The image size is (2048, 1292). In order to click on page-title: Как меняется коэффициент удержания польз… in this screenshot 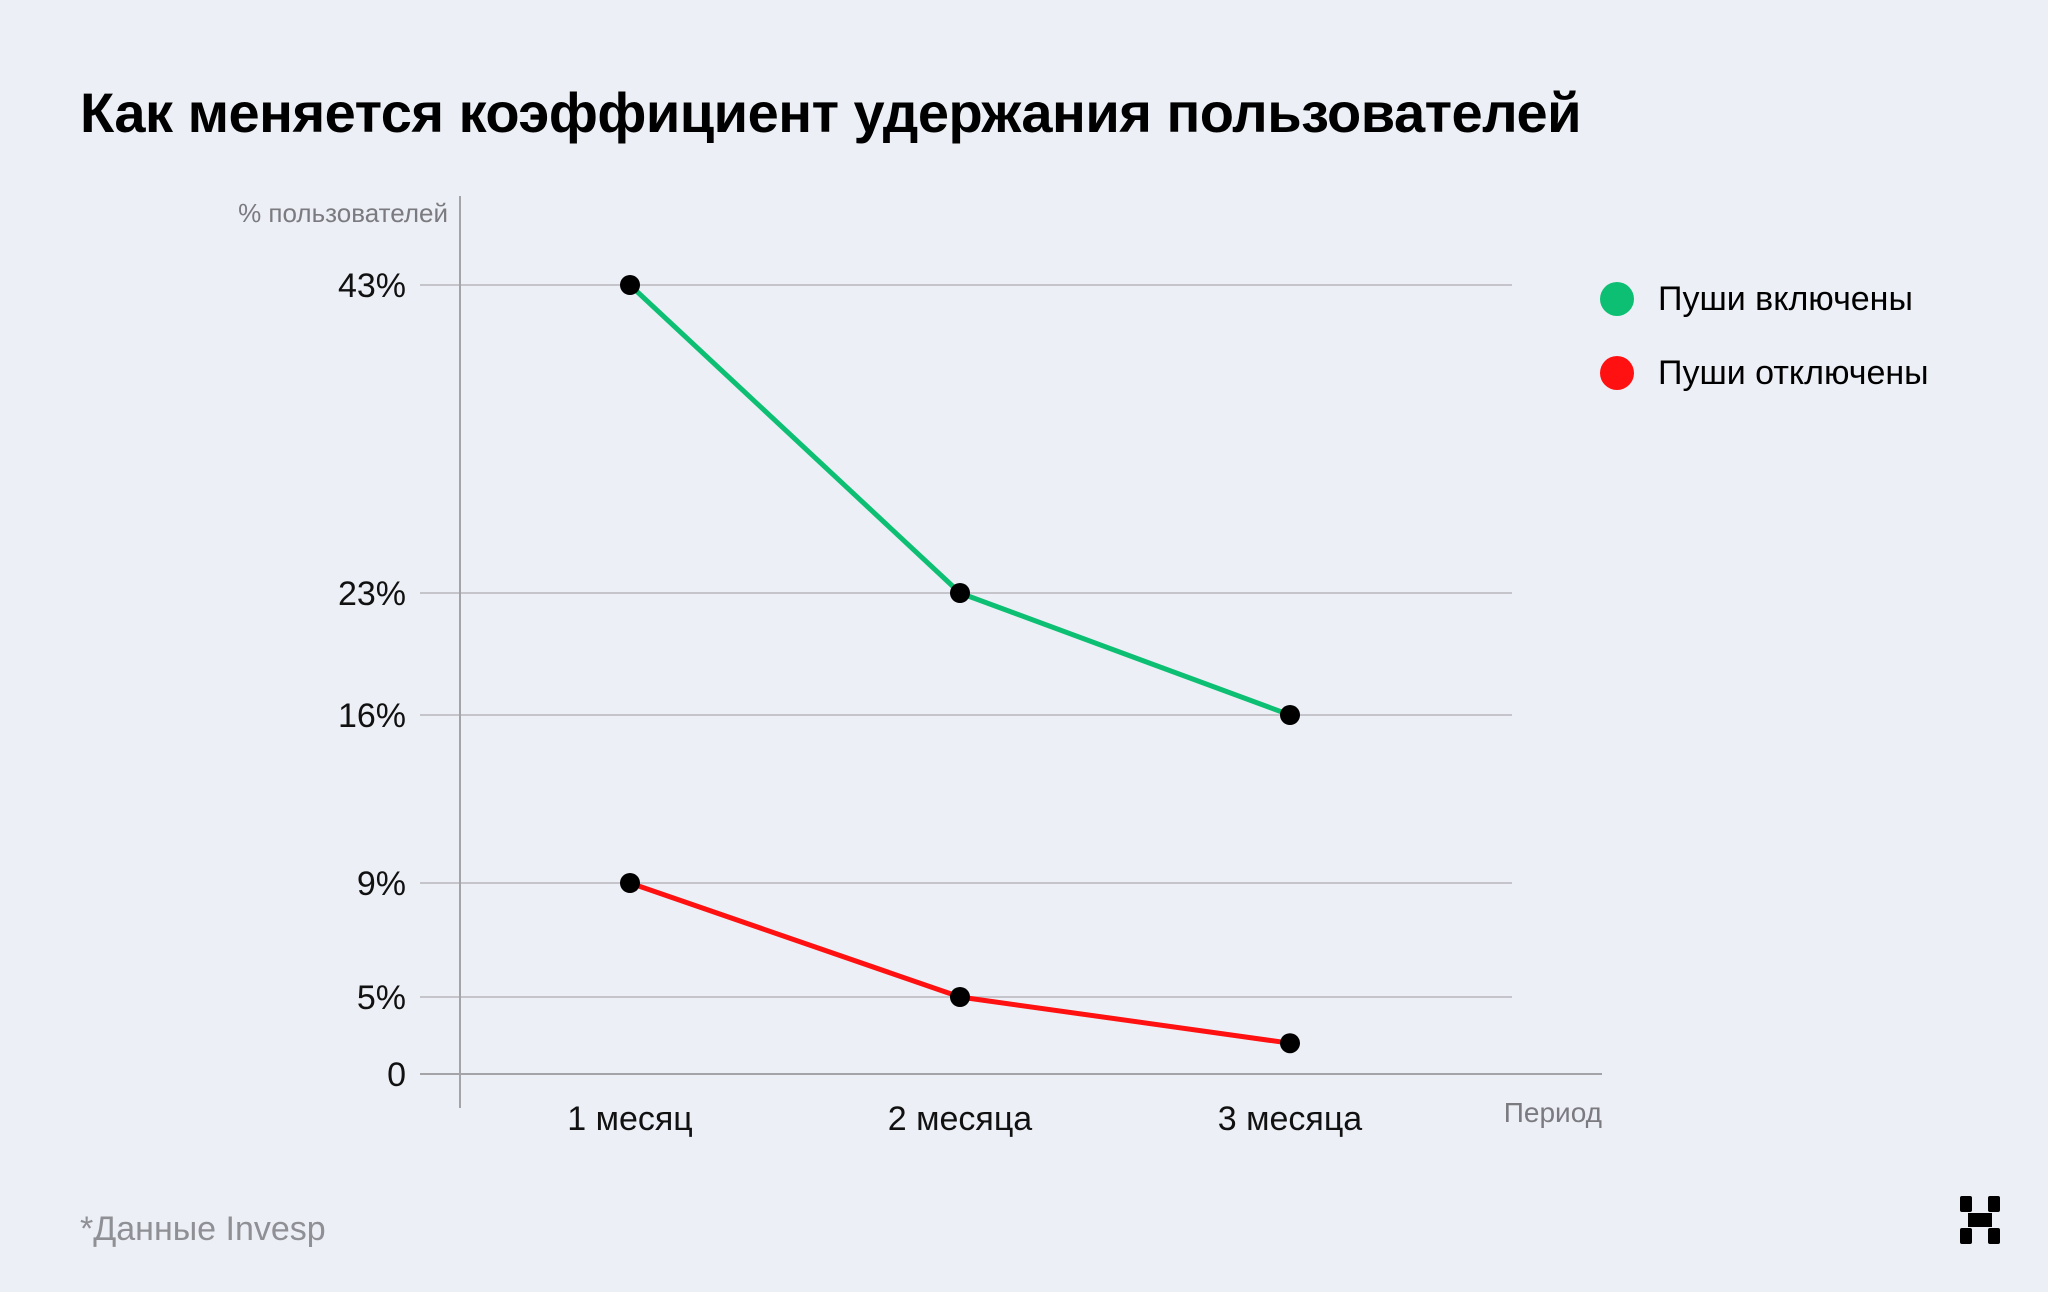, I will do `click(831, 112)`.